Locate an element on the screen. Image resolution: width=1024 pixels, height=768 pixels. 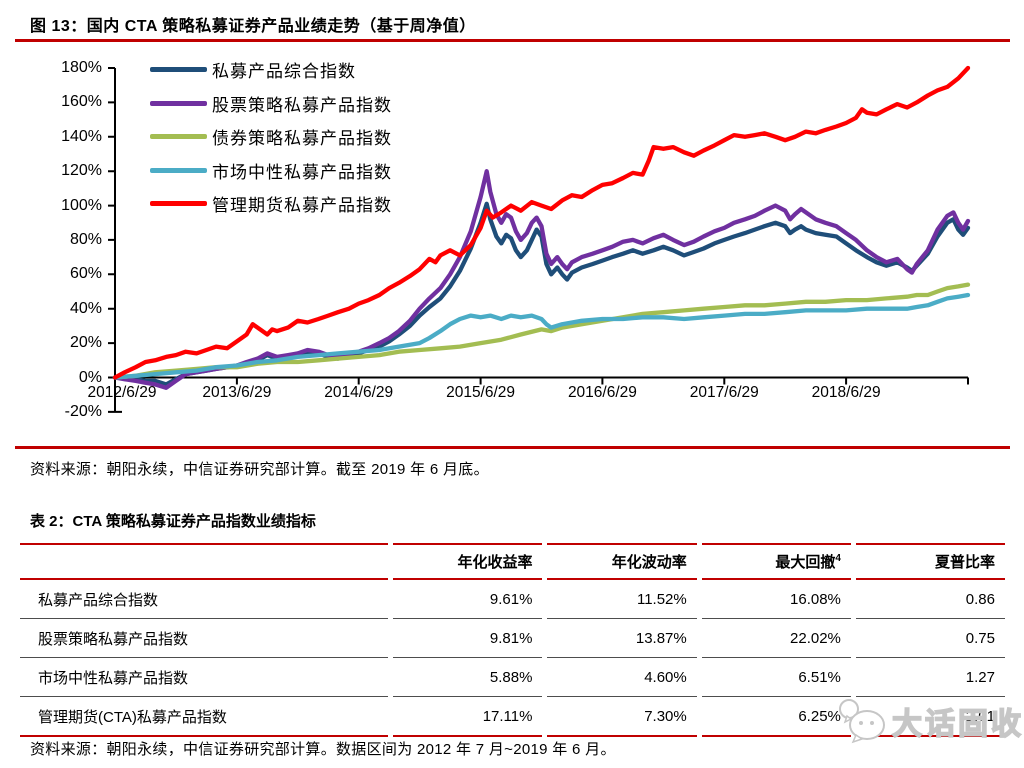
y-axis-label: 80% is located at coordinates (85, 239).